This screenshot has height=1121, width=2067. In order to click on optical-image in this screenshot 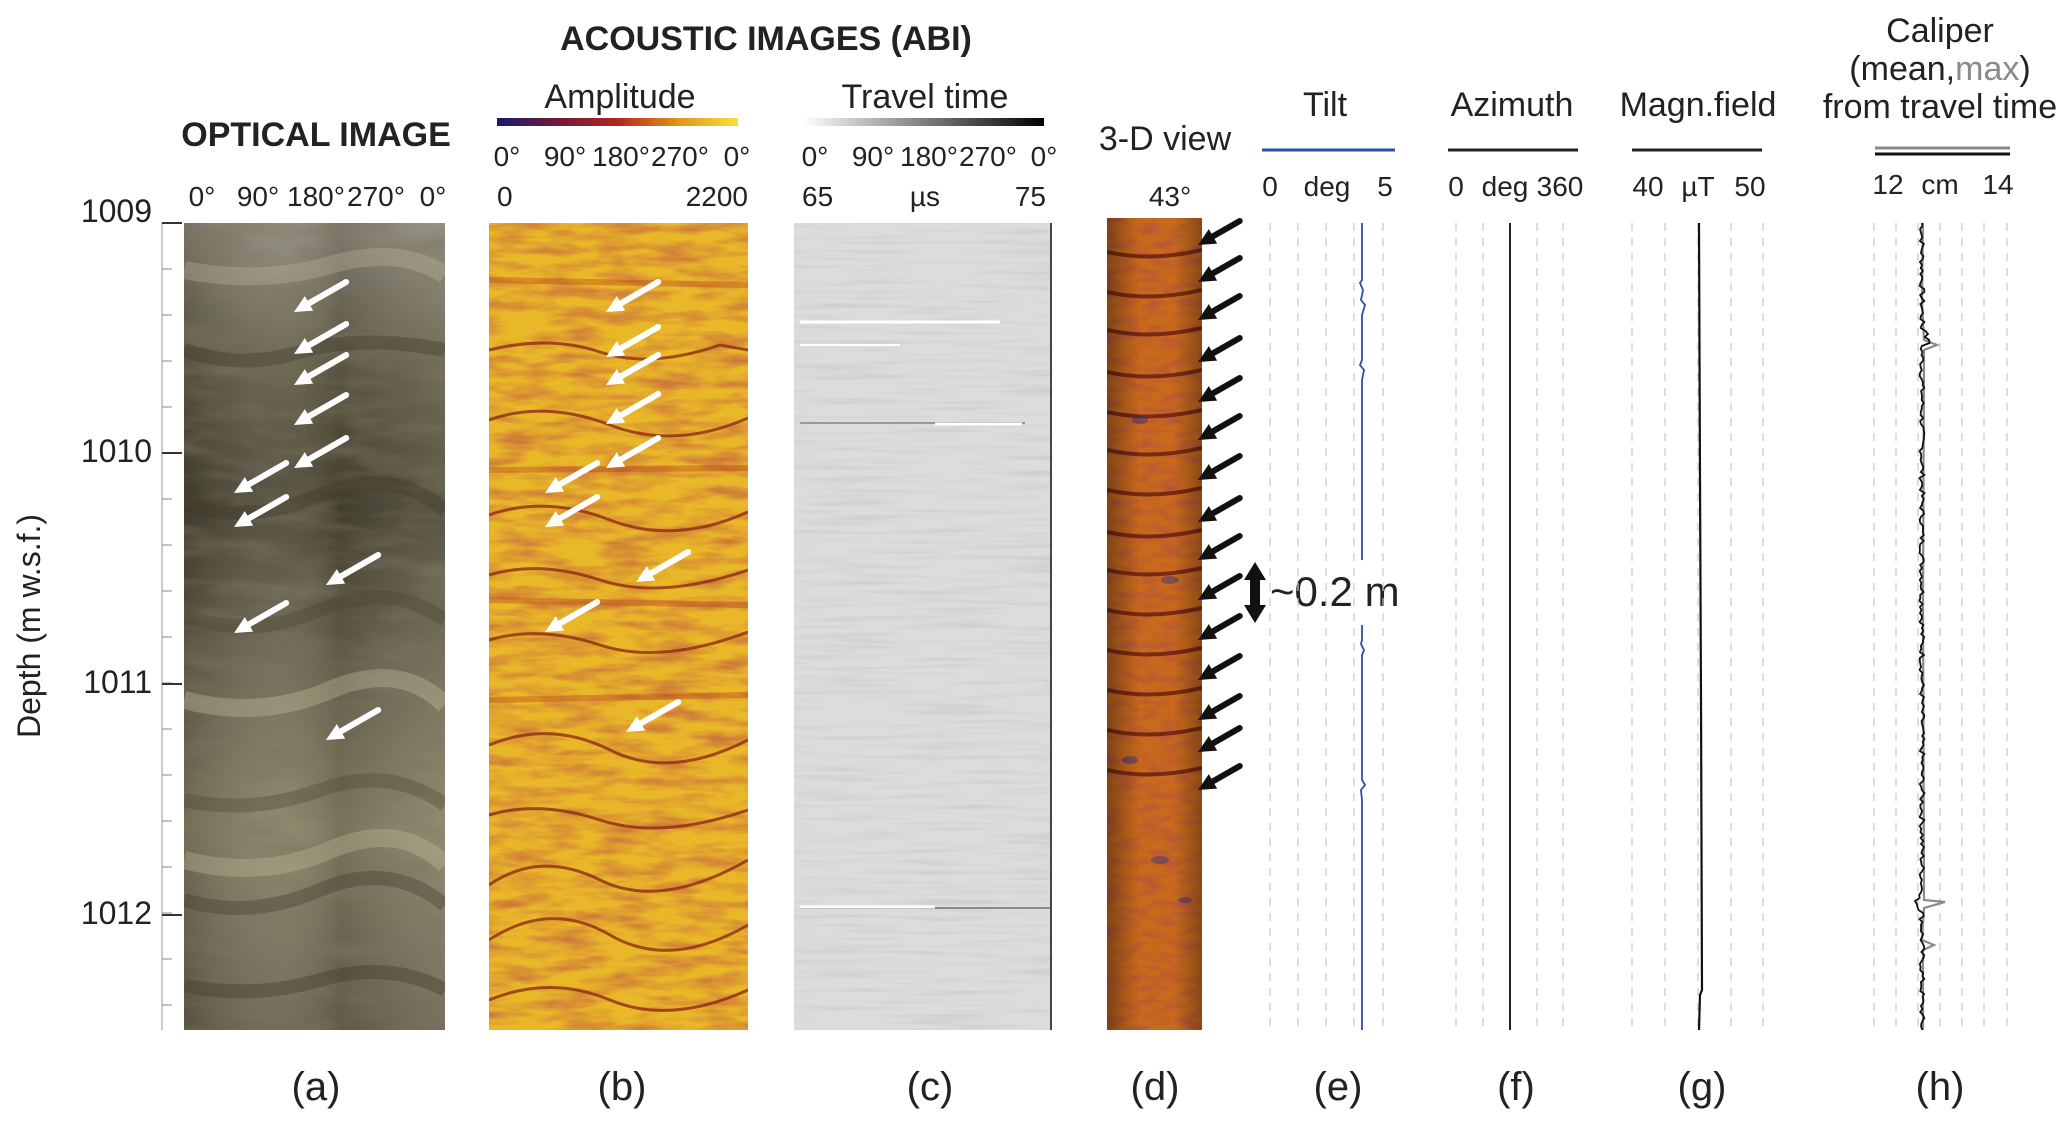, I will do `click(314, 626)`.